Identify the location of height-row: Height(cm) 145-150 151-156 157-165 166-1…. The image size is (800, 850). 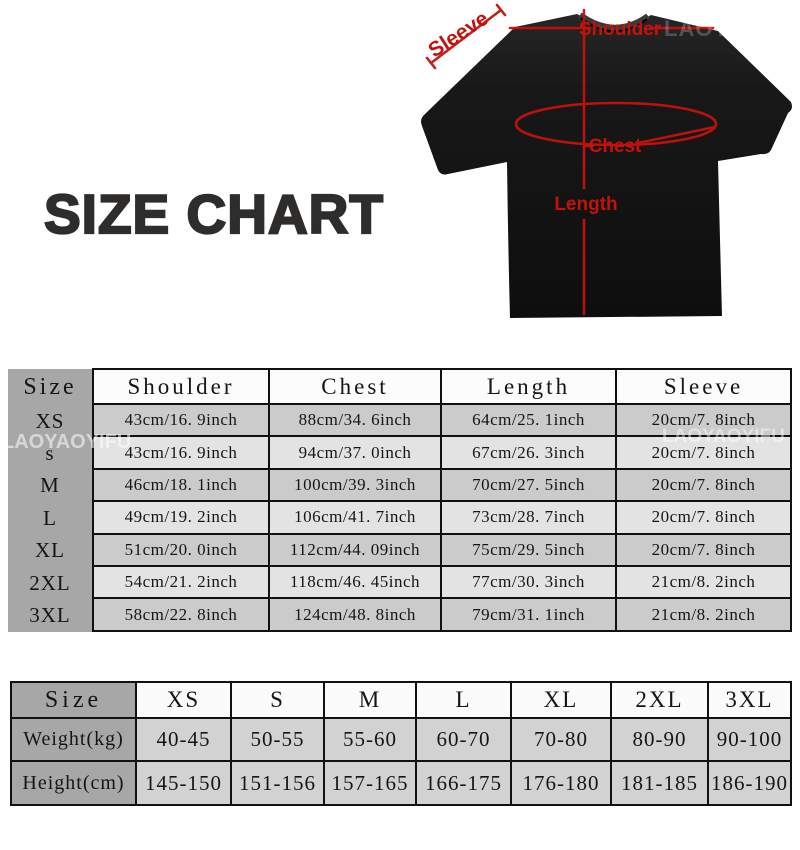
(401, 783).